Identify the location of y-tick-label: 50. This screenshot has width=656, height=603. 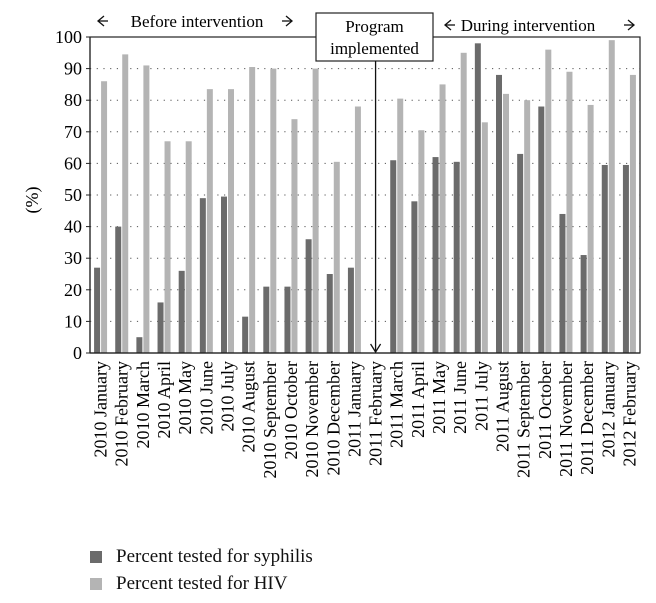
(73, 195).